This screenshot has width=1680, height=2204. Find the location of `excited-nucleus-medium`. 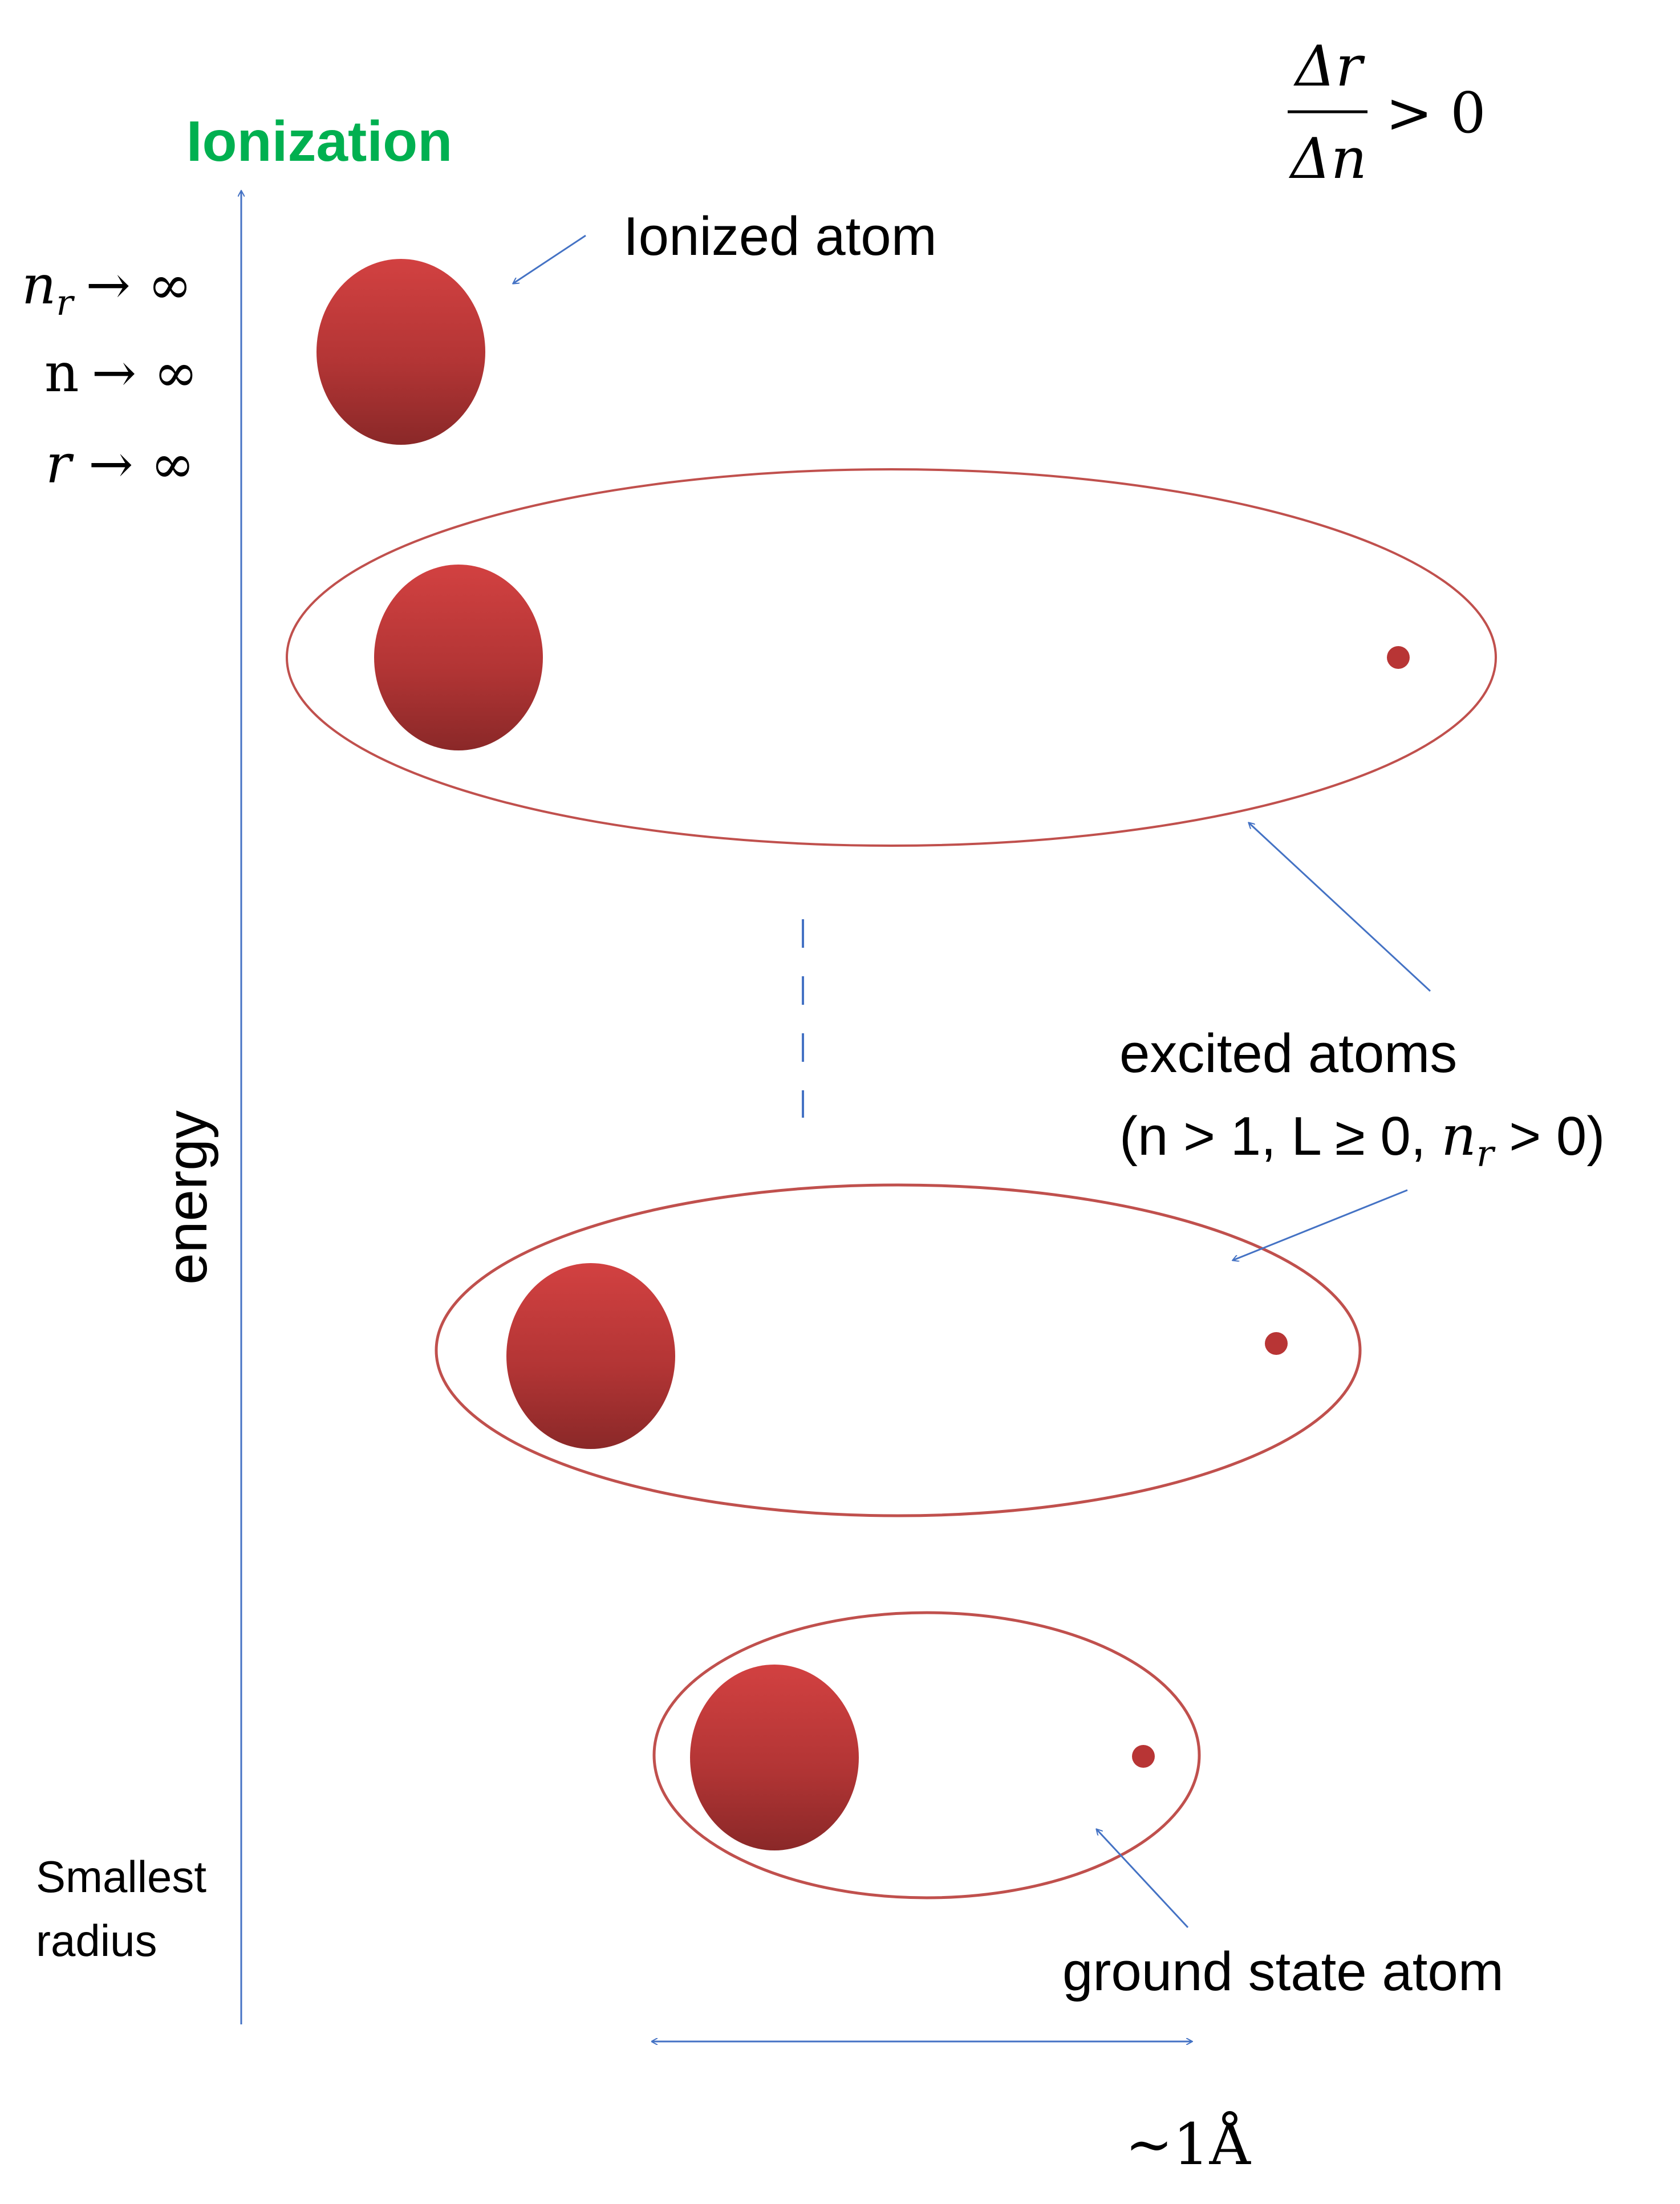

excited-nucleus-medium is located at coordinates (590, 1356).